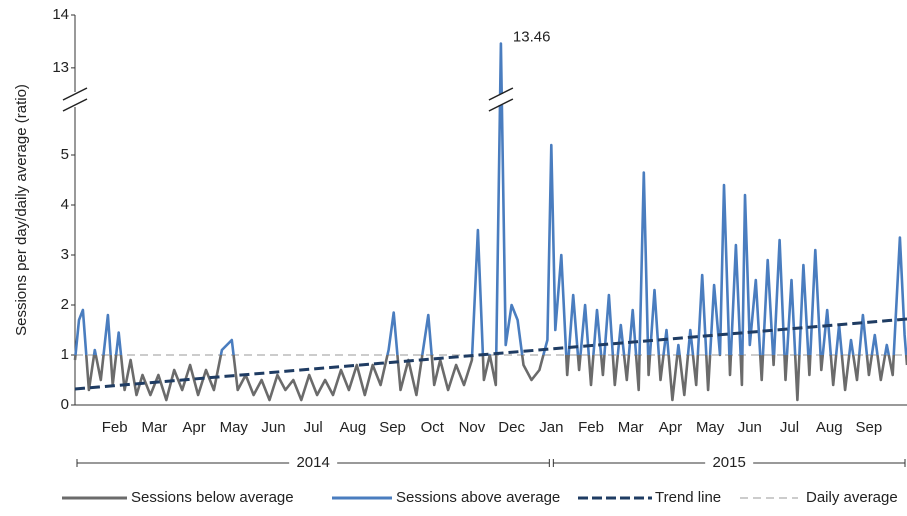 The width and height of the screenshot is (907, 516). I want to click on spike-break-gap, so click(500, 99).